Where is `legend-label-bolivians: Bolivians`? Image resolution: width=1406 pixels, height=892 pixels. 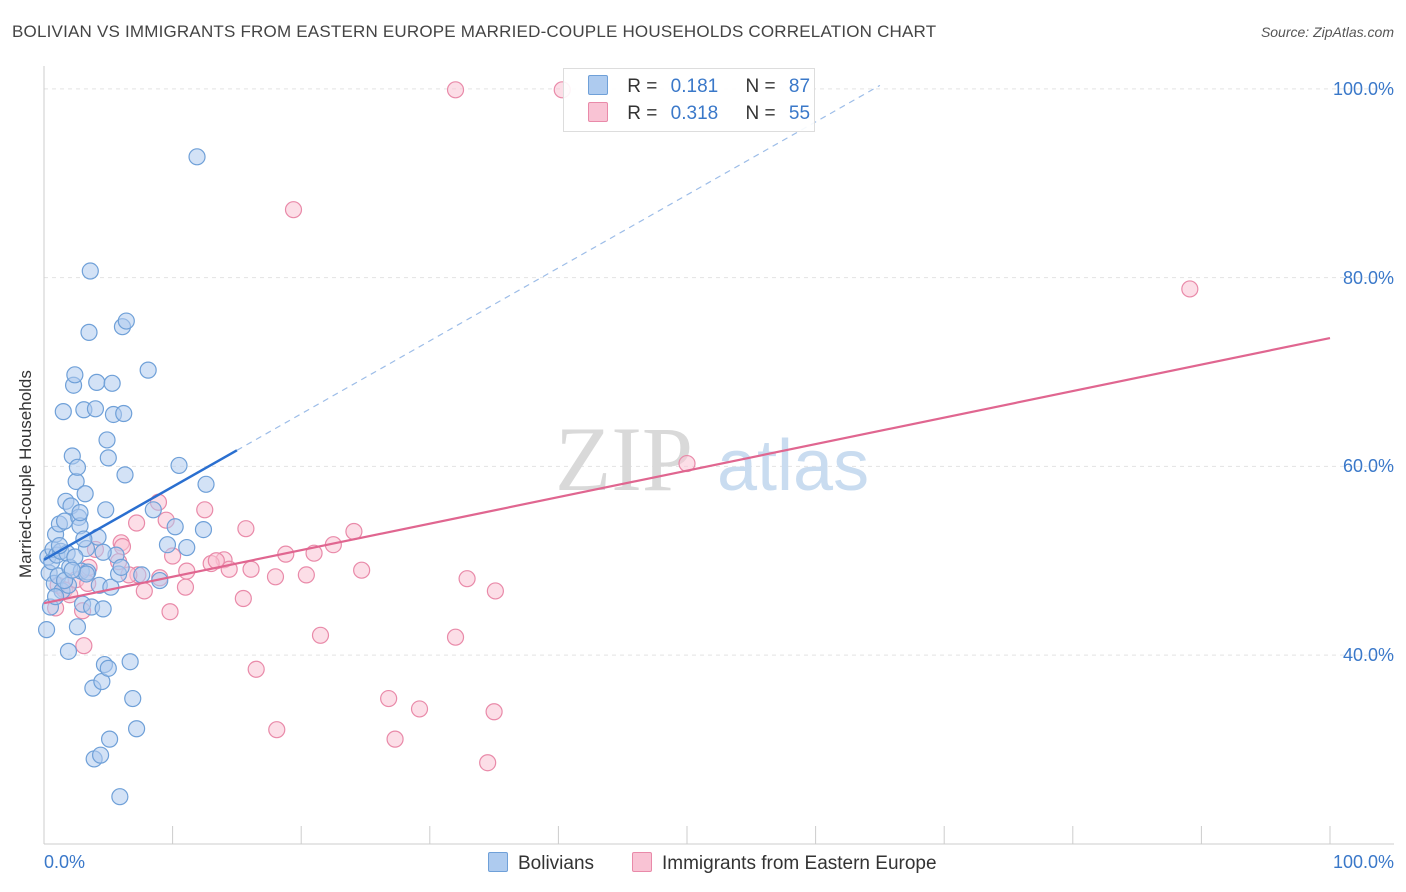
legend-label-bolivians: Bolivians is located at coordinates (556, 863).